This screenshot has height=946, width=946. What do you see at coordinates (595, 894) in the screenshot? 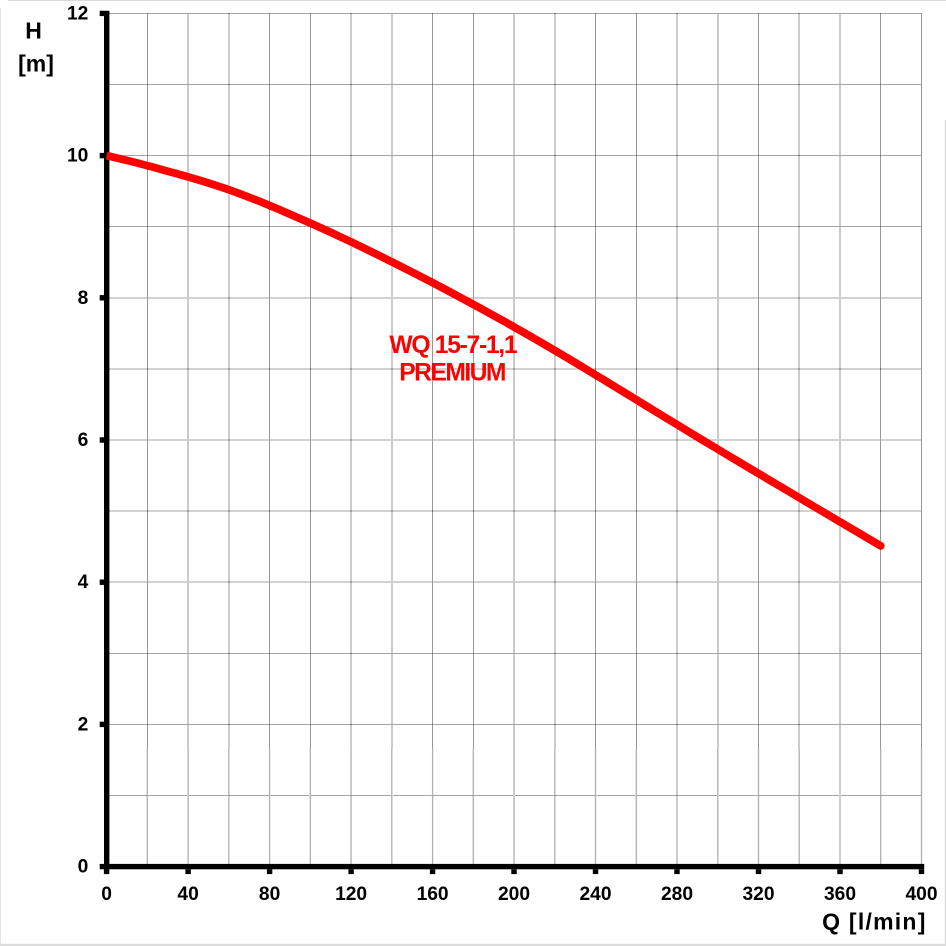
I see `svg-text: 240` at bounding box center [595, 894].